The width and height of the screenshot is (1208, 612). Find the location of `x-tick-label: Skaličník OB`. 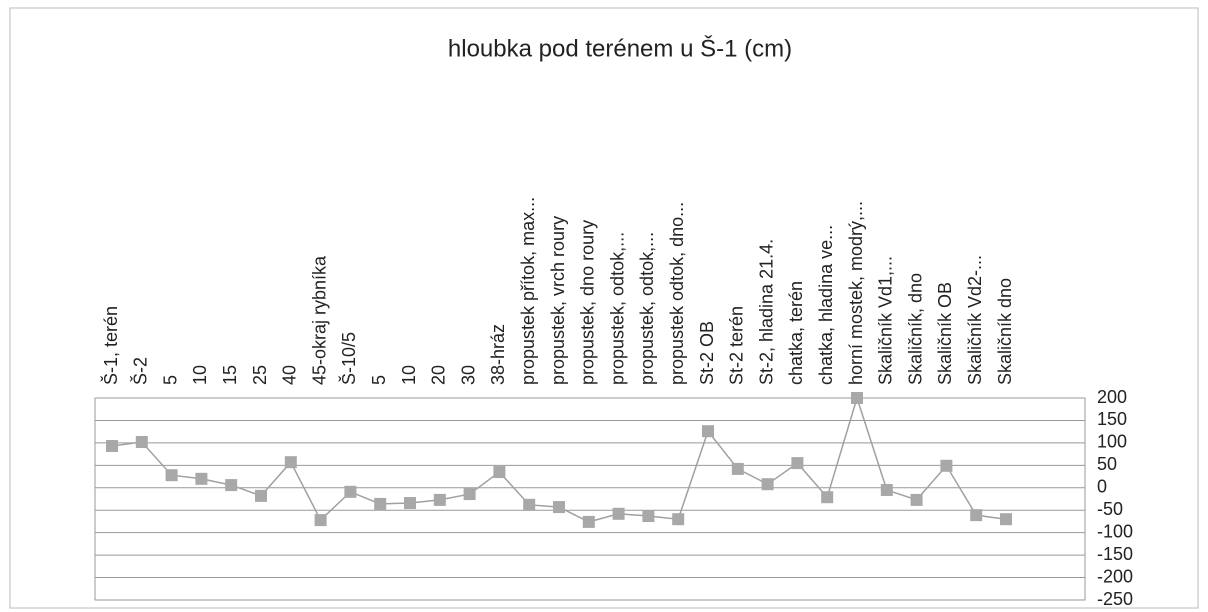

x-tick-label: Skaličník OB is located at coordinates (945, 333).